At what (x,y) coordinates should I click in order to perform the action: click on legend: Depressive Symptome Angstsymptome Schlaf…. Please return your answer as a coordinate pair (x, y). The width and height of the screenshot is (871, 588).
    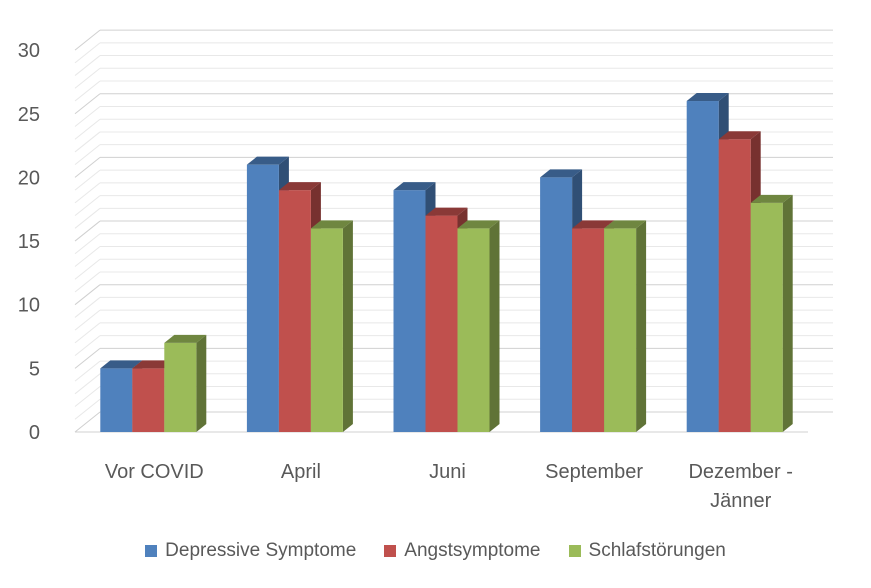
    Looking at the image, I should click on (435, 551).